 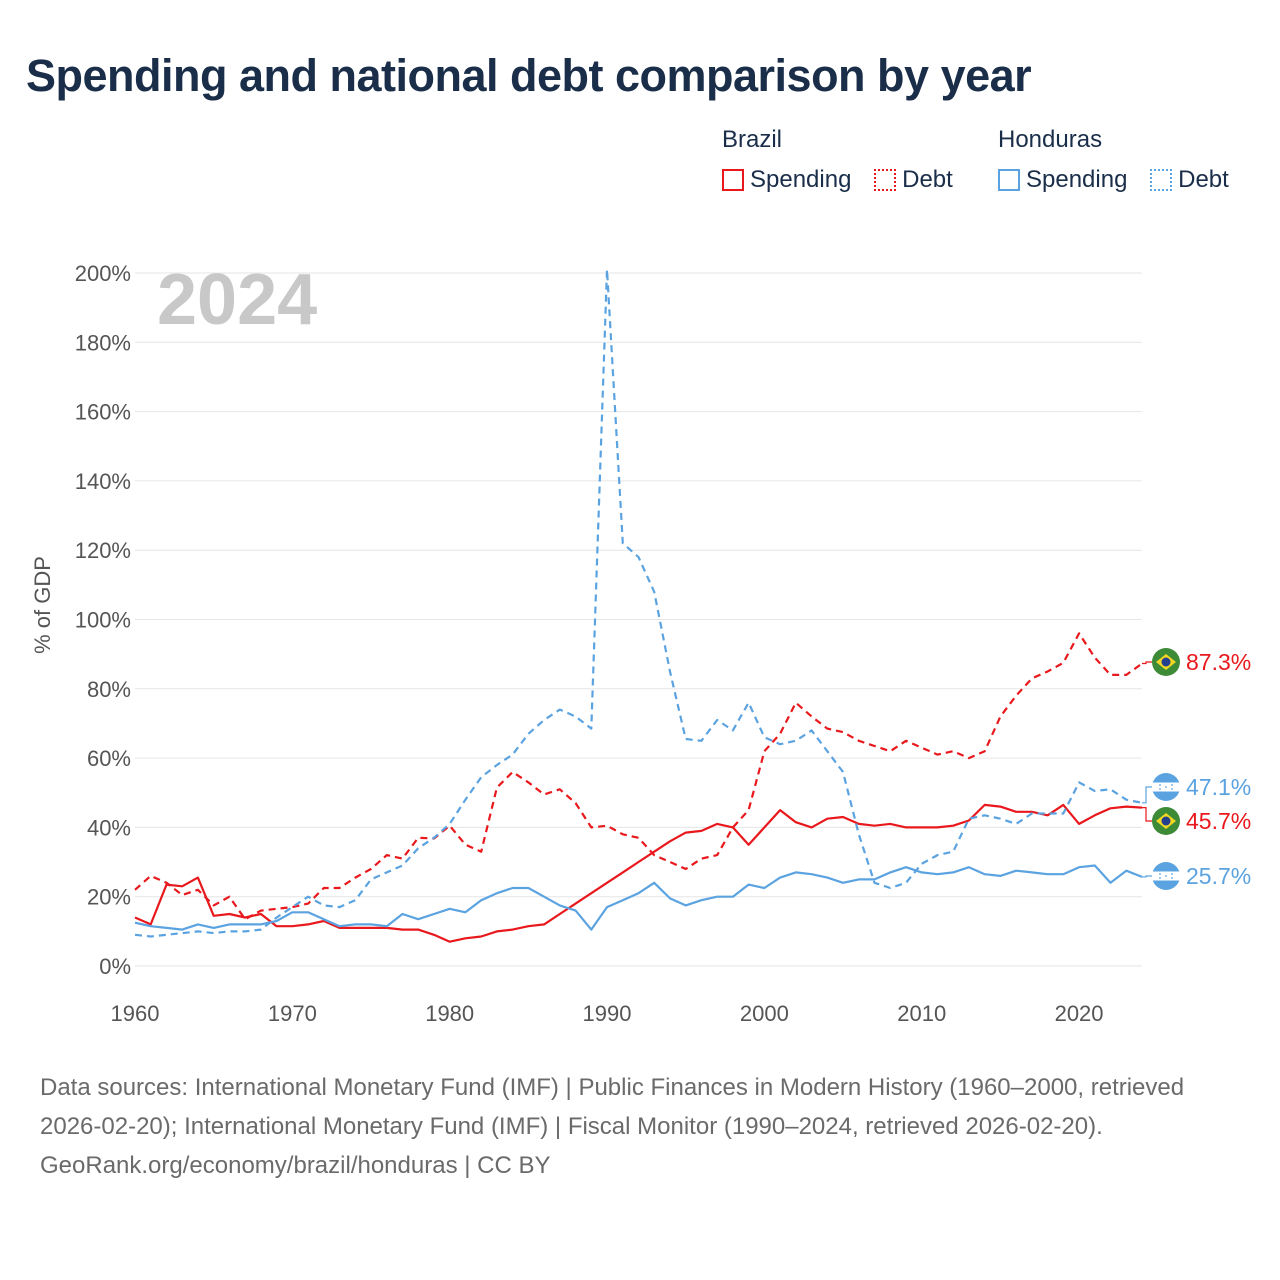 What do you see at coordinates (109, 758) in the screenshot?
I see `y-tick-label: 60%` at bounding box center [109, 758].